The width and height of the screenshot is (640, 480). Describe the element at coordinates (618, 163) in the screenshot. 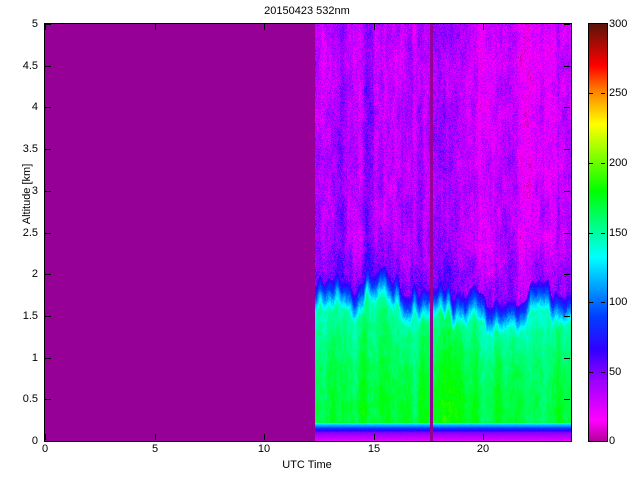

I see `colorbar-tick-label: 200` at that location.